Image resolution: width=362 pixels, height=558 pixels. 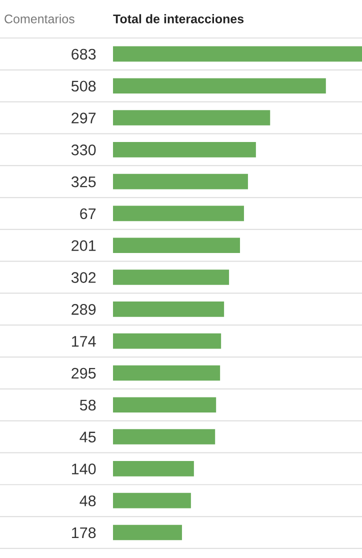 I want to click on y-tick-label: 45, so click(x=88, y=437).